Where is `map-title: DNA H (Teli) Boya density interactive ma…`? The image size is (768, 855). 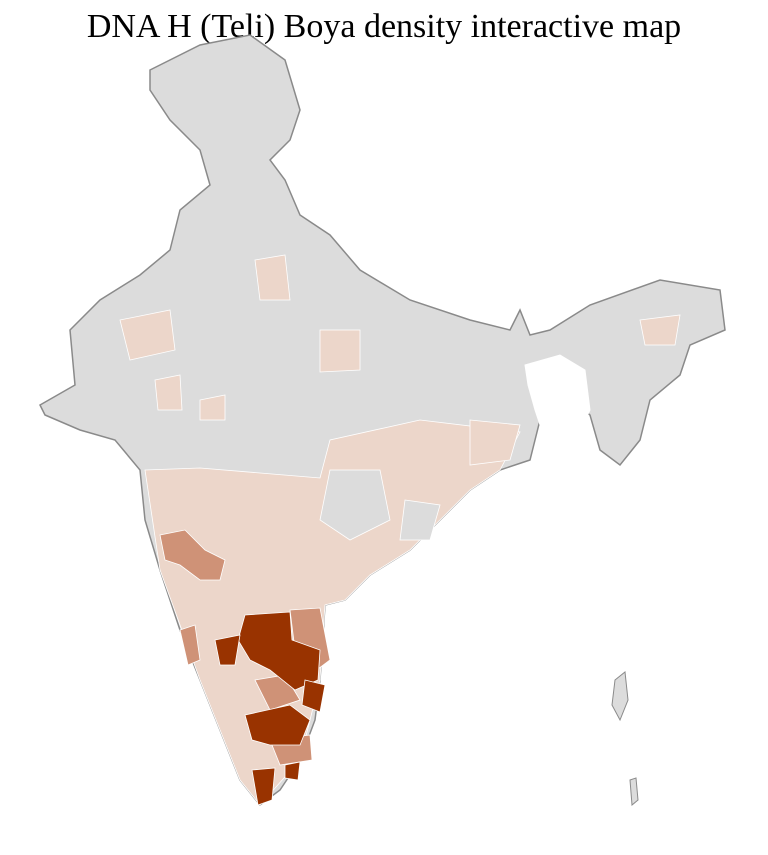 map-title: DNA H (Teli) Boya density interactive ma… is located at coordinates (384, 26).